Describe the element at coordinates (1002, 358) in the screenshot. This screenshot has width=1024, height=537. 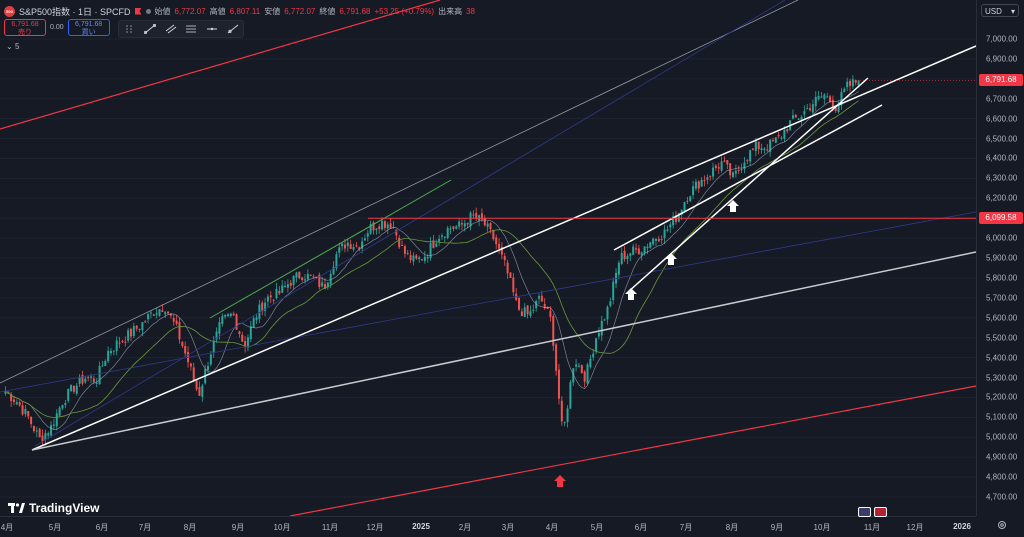
I see `price-tick-label: 5,400.00` at that location.